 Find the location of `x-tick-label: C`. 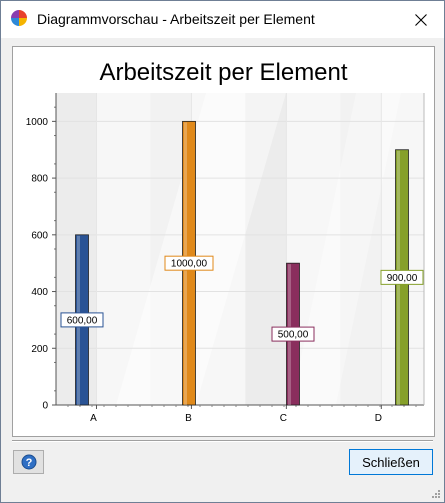

x-tick-label: C is located at coordinates (283, 418).